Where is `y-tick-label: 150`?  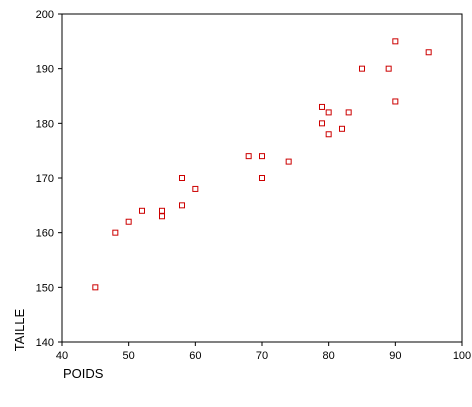 y-tick-label: 150 is located at coordinates (45, 288).